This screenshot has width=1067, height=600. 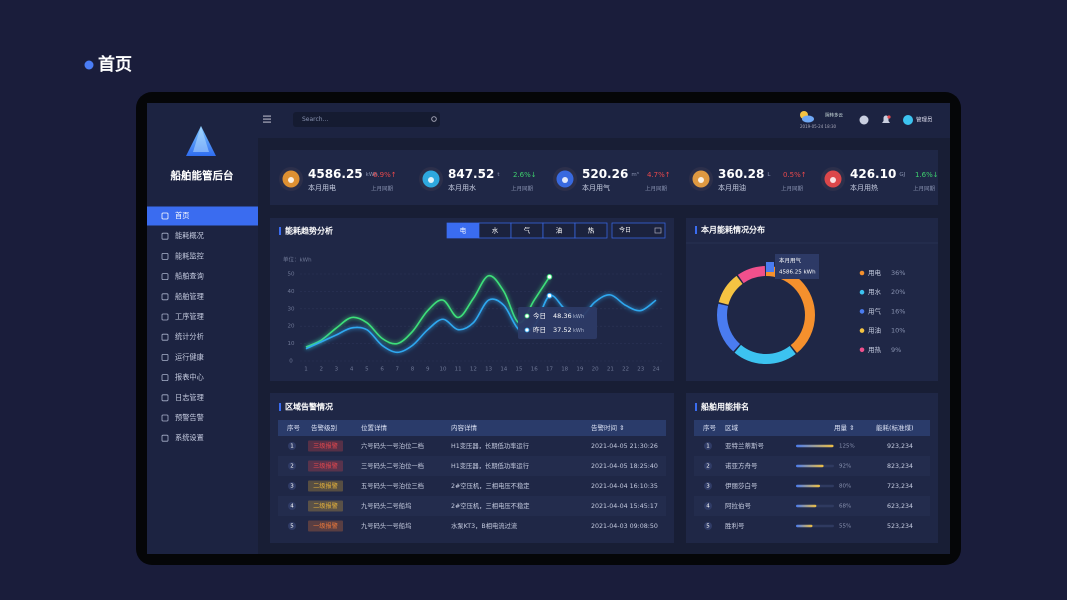 What do you see at coordinates (608, 427) in the screenshot?
I see `table-header-cell: 告警时间 ⇕` at bounding box center [608, 427].